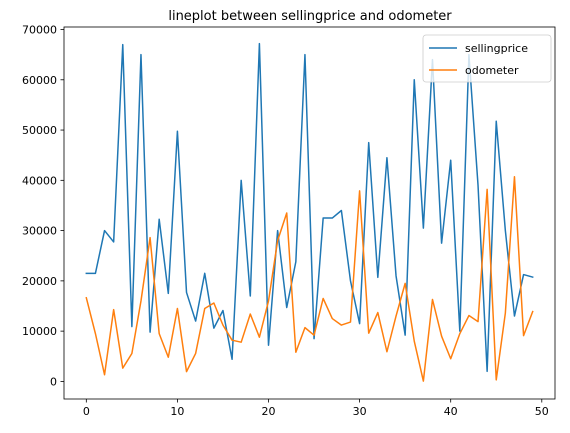 The height and width of the screenshot is (433, 570). I want to click on legend-label-sellingprice: sellingprice, so click(496, 48).